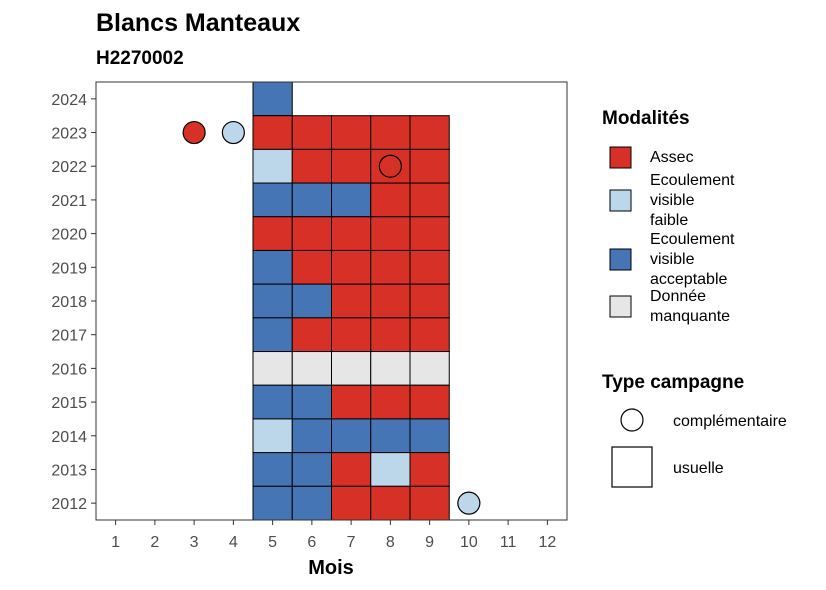  What do you see at coordinates (69, 403) in the screenshot?
I see `y-tick-label-2015: 2015` at bounding box center [69, 403].